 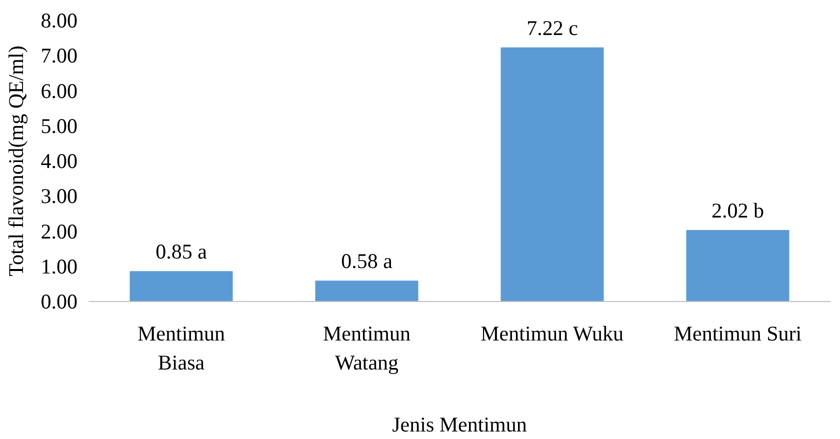 I want to click on x-tick-label: Mentimun Biasa, so click(x=182, y=348).